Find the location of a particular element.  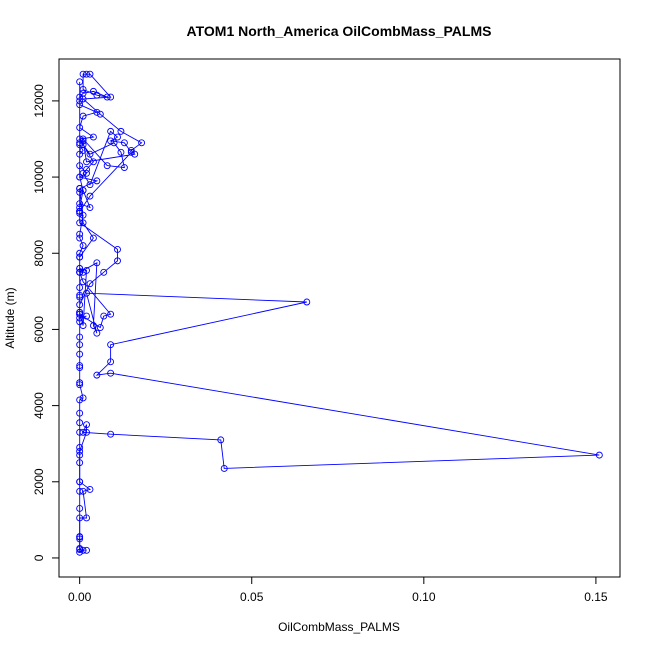

y-axis-label: Altitude (m) is located at coordinates (10, 317).